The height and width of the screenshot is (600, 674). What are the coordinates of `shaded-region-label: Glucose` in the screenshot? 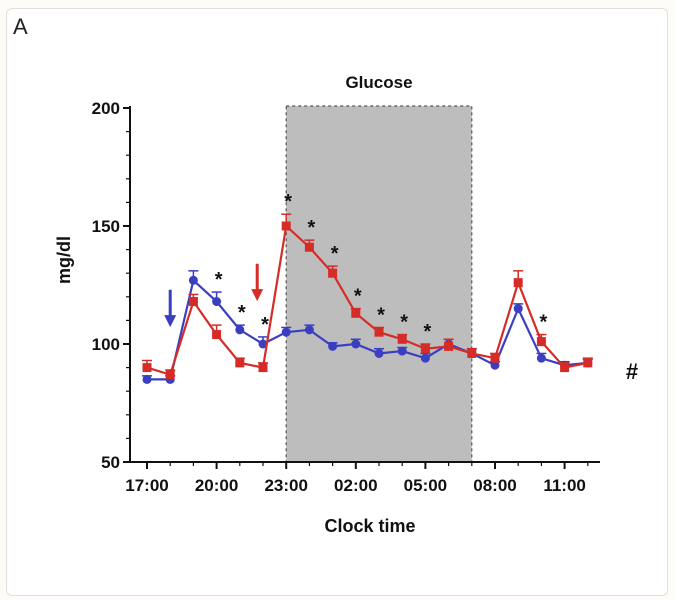 It's located at (378, 82).